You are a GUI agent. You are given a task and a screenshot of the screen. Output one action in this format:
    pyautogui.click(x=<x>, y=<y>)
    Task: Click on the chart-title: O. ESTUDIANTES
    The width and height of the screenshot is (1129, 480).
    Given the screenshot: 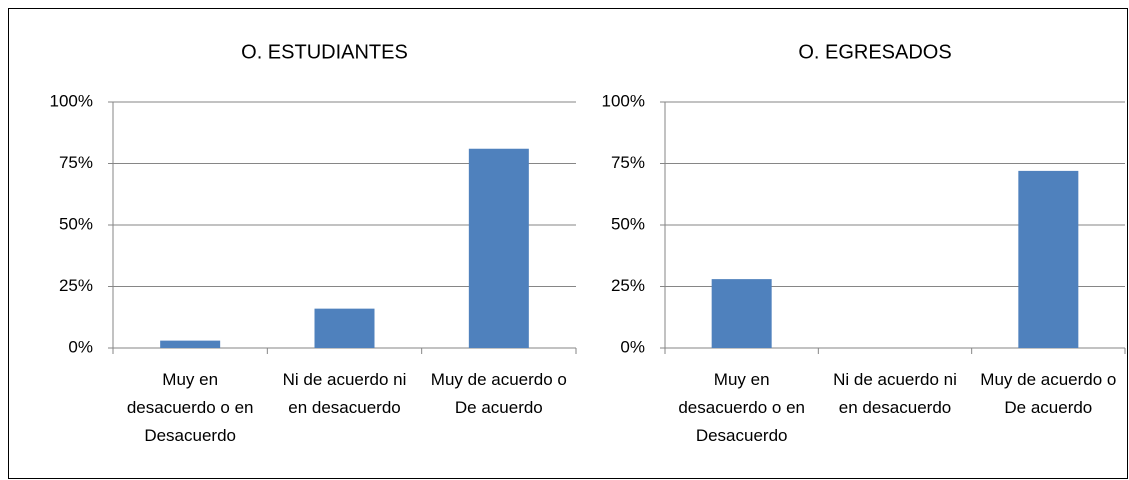 What is the action you would take?
    pyautogui.click(x=324, y=52)
    